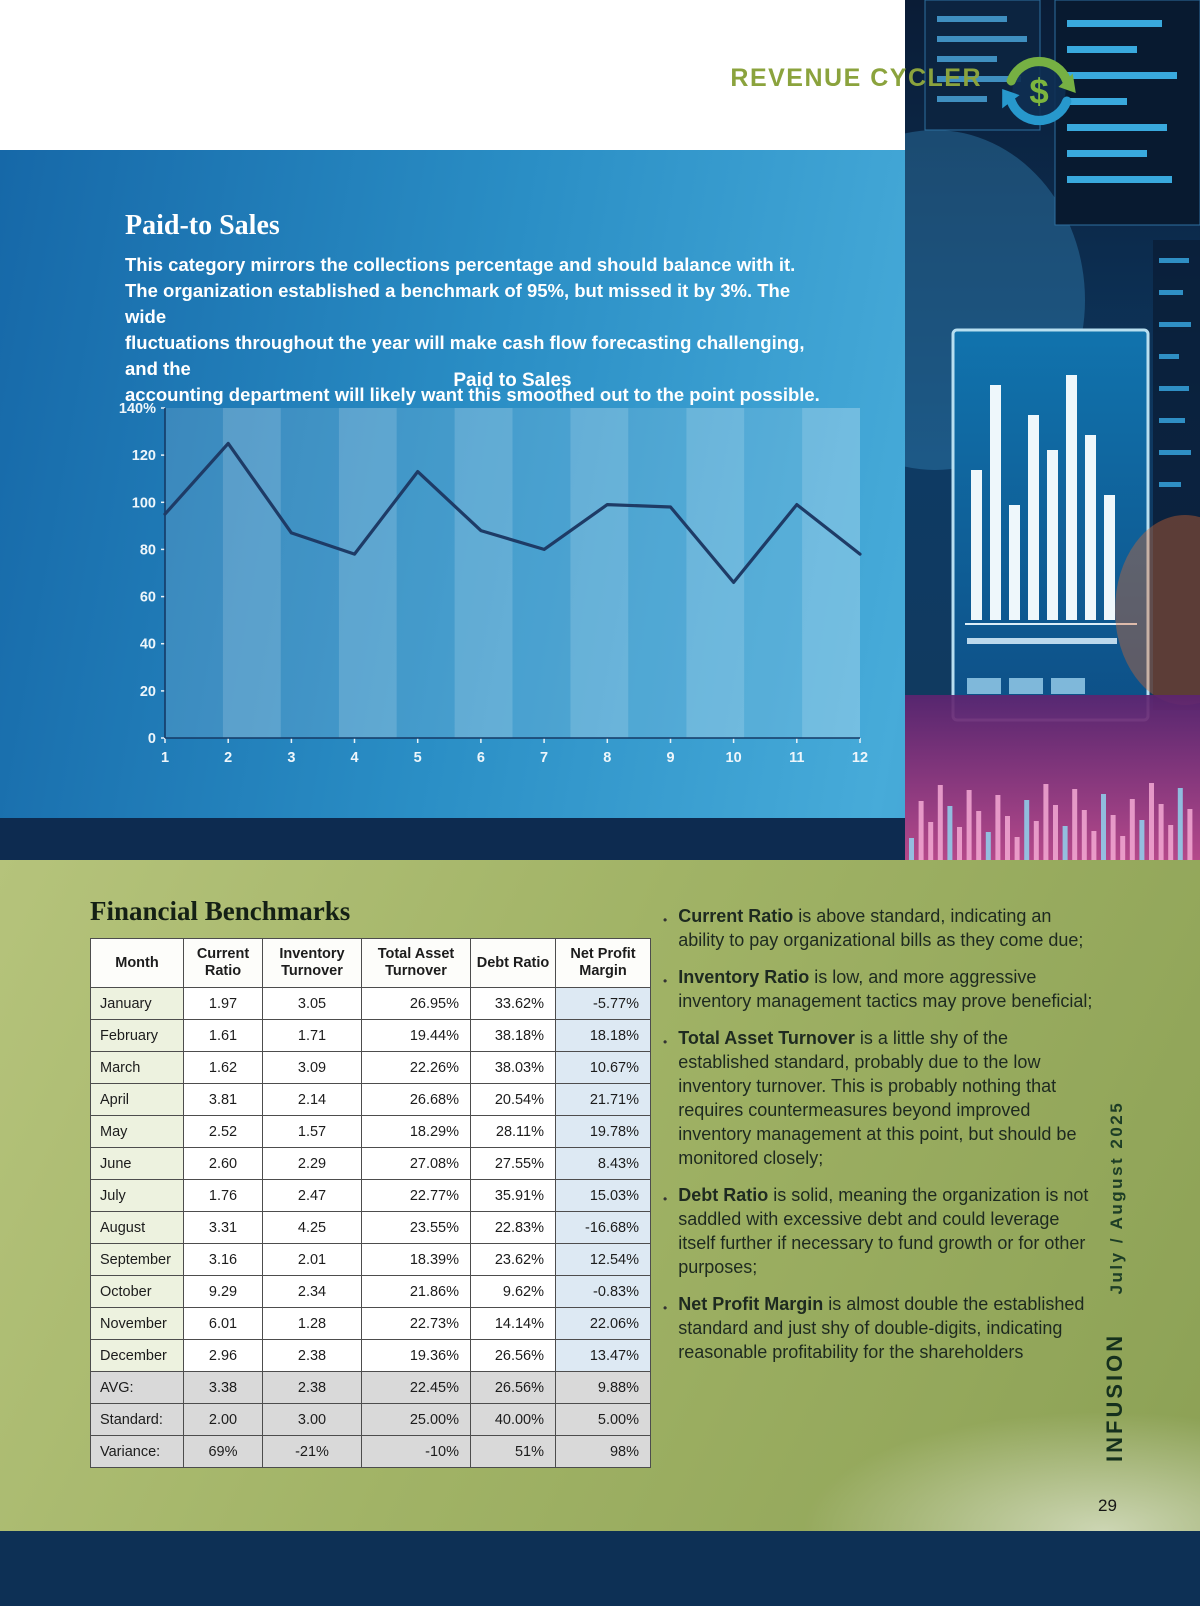 This screenshot has height=1606, width=1200. Describe the element at coordinates (603, 1323) in the screenshot. I see `table-cell: 22.06%` at that location.